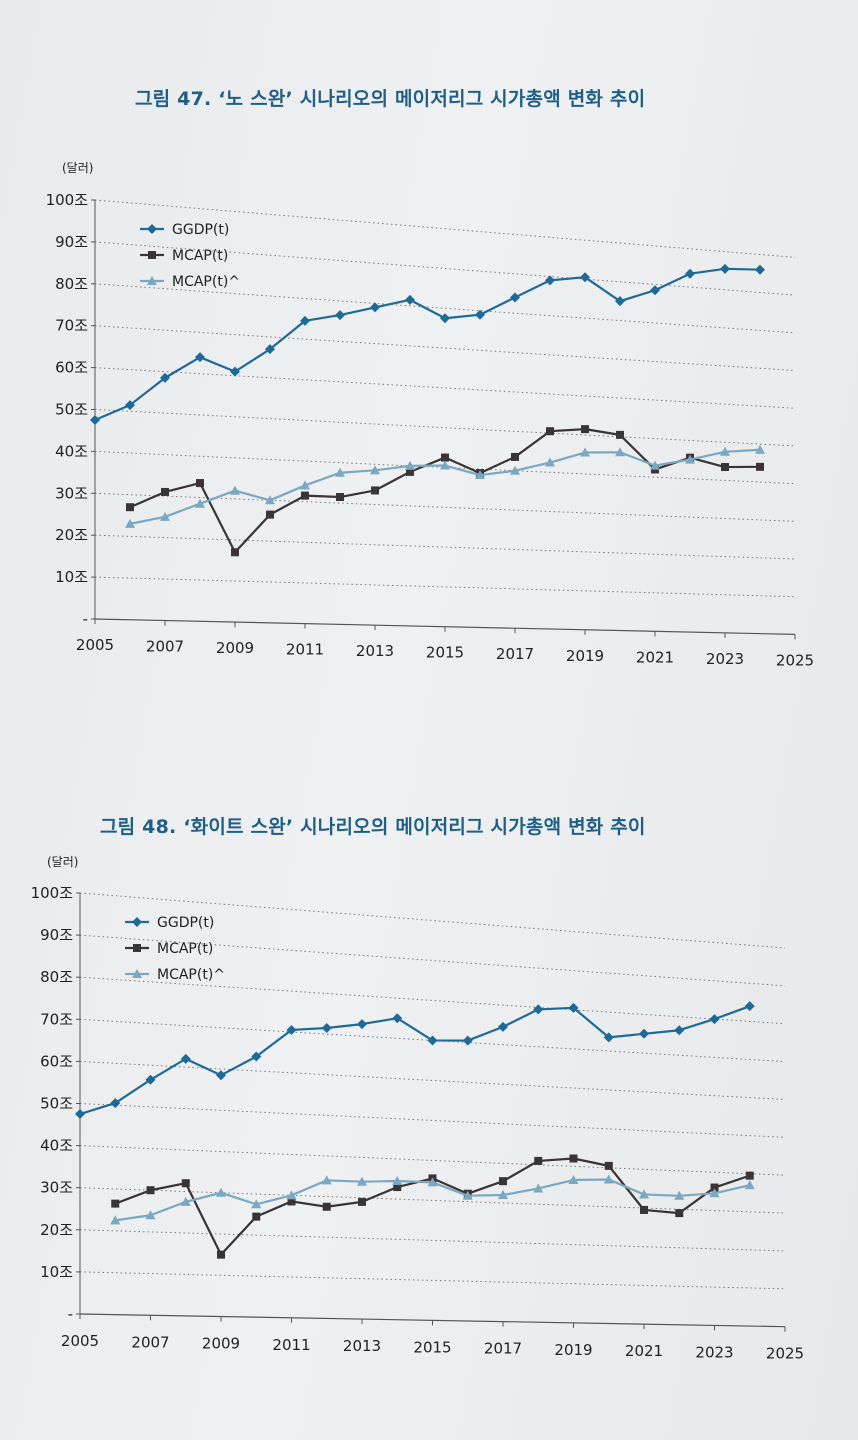 This screenshot has height=1440, width=858. What do you see at coordinates (52, 893) in the screenshot?
I see `y-tick-label: 100조` at bounding box center [52, 893].